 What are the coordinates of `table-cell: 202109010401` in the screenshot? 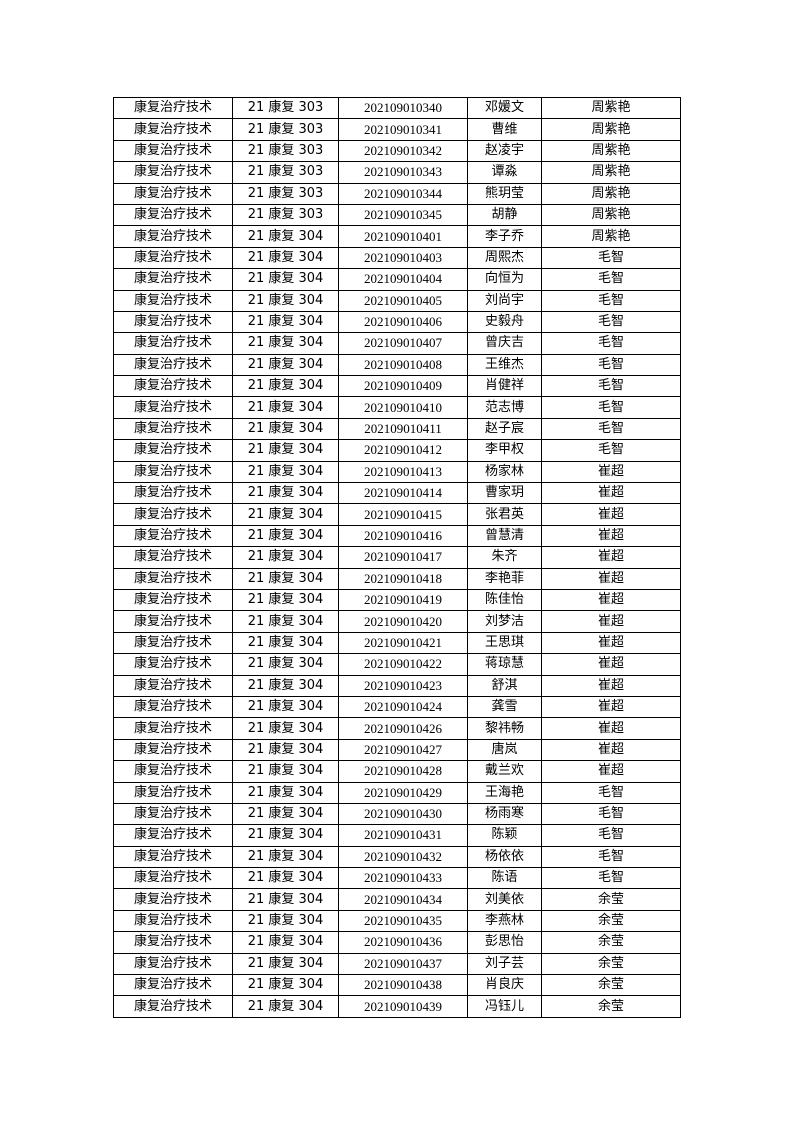 It's located at (403, 236).